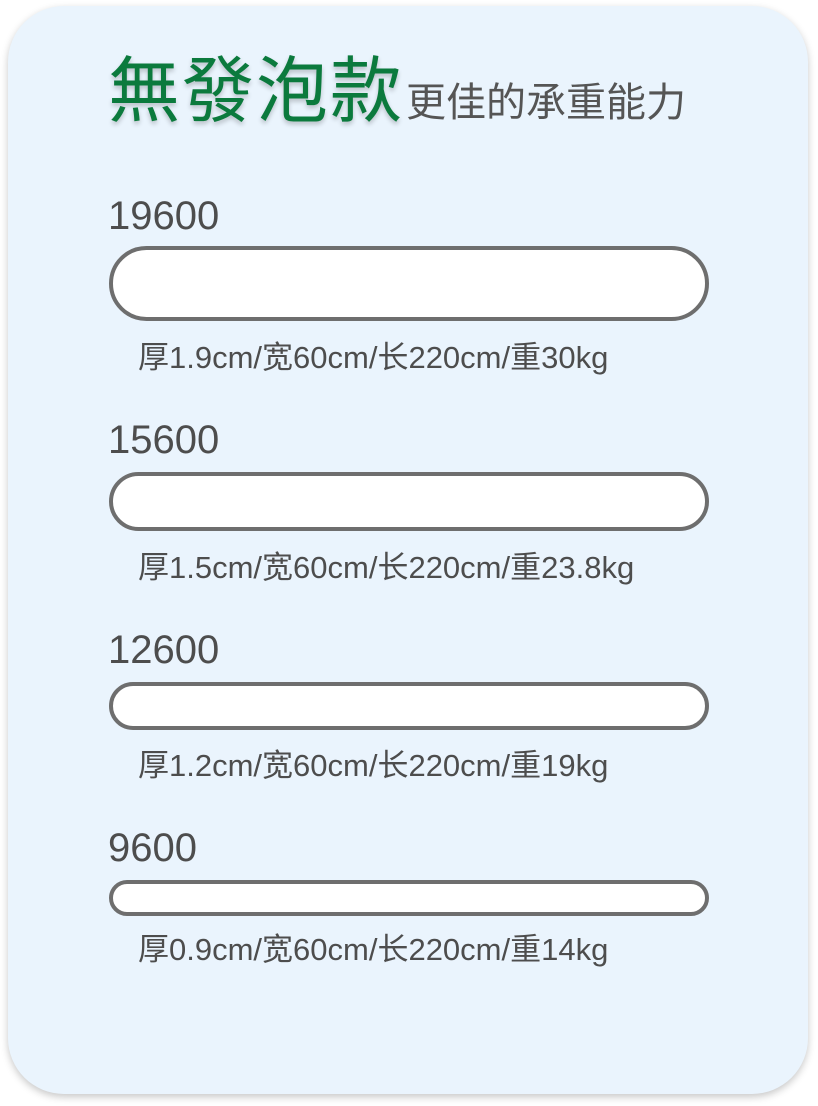  I want to click on model-label: 15600, so click(164, 440).